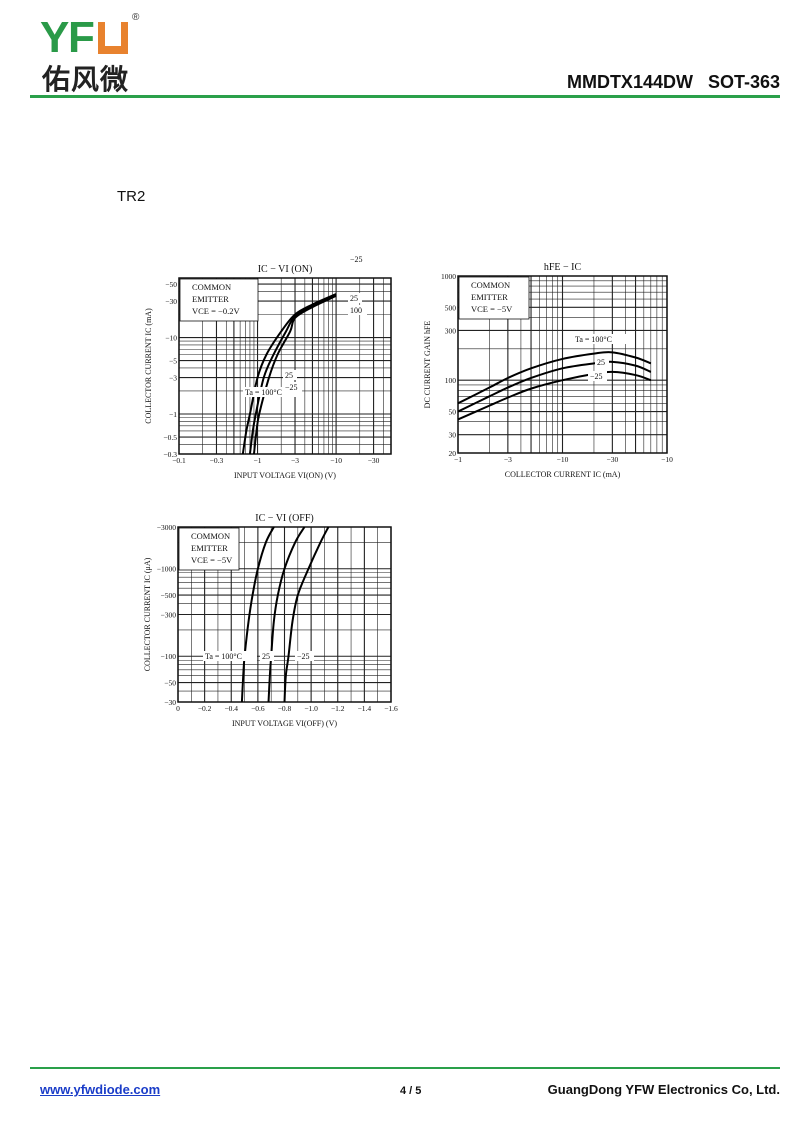 The height and width of the screenshot is (1130, 800). I want to click on chart-title: hFE − IC, so click(563, 267).